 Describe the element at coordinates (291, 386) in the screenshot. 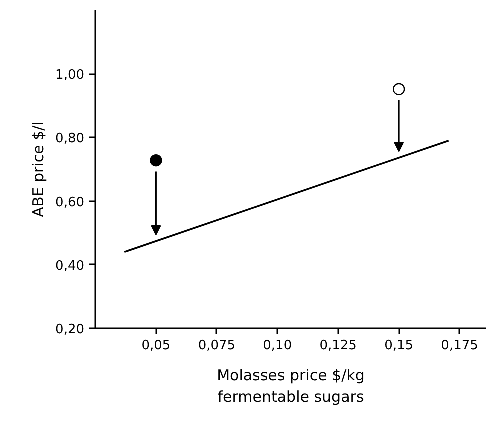

I see `x-axis-title: Molasses price $/kg fermentable sugars` at that location.